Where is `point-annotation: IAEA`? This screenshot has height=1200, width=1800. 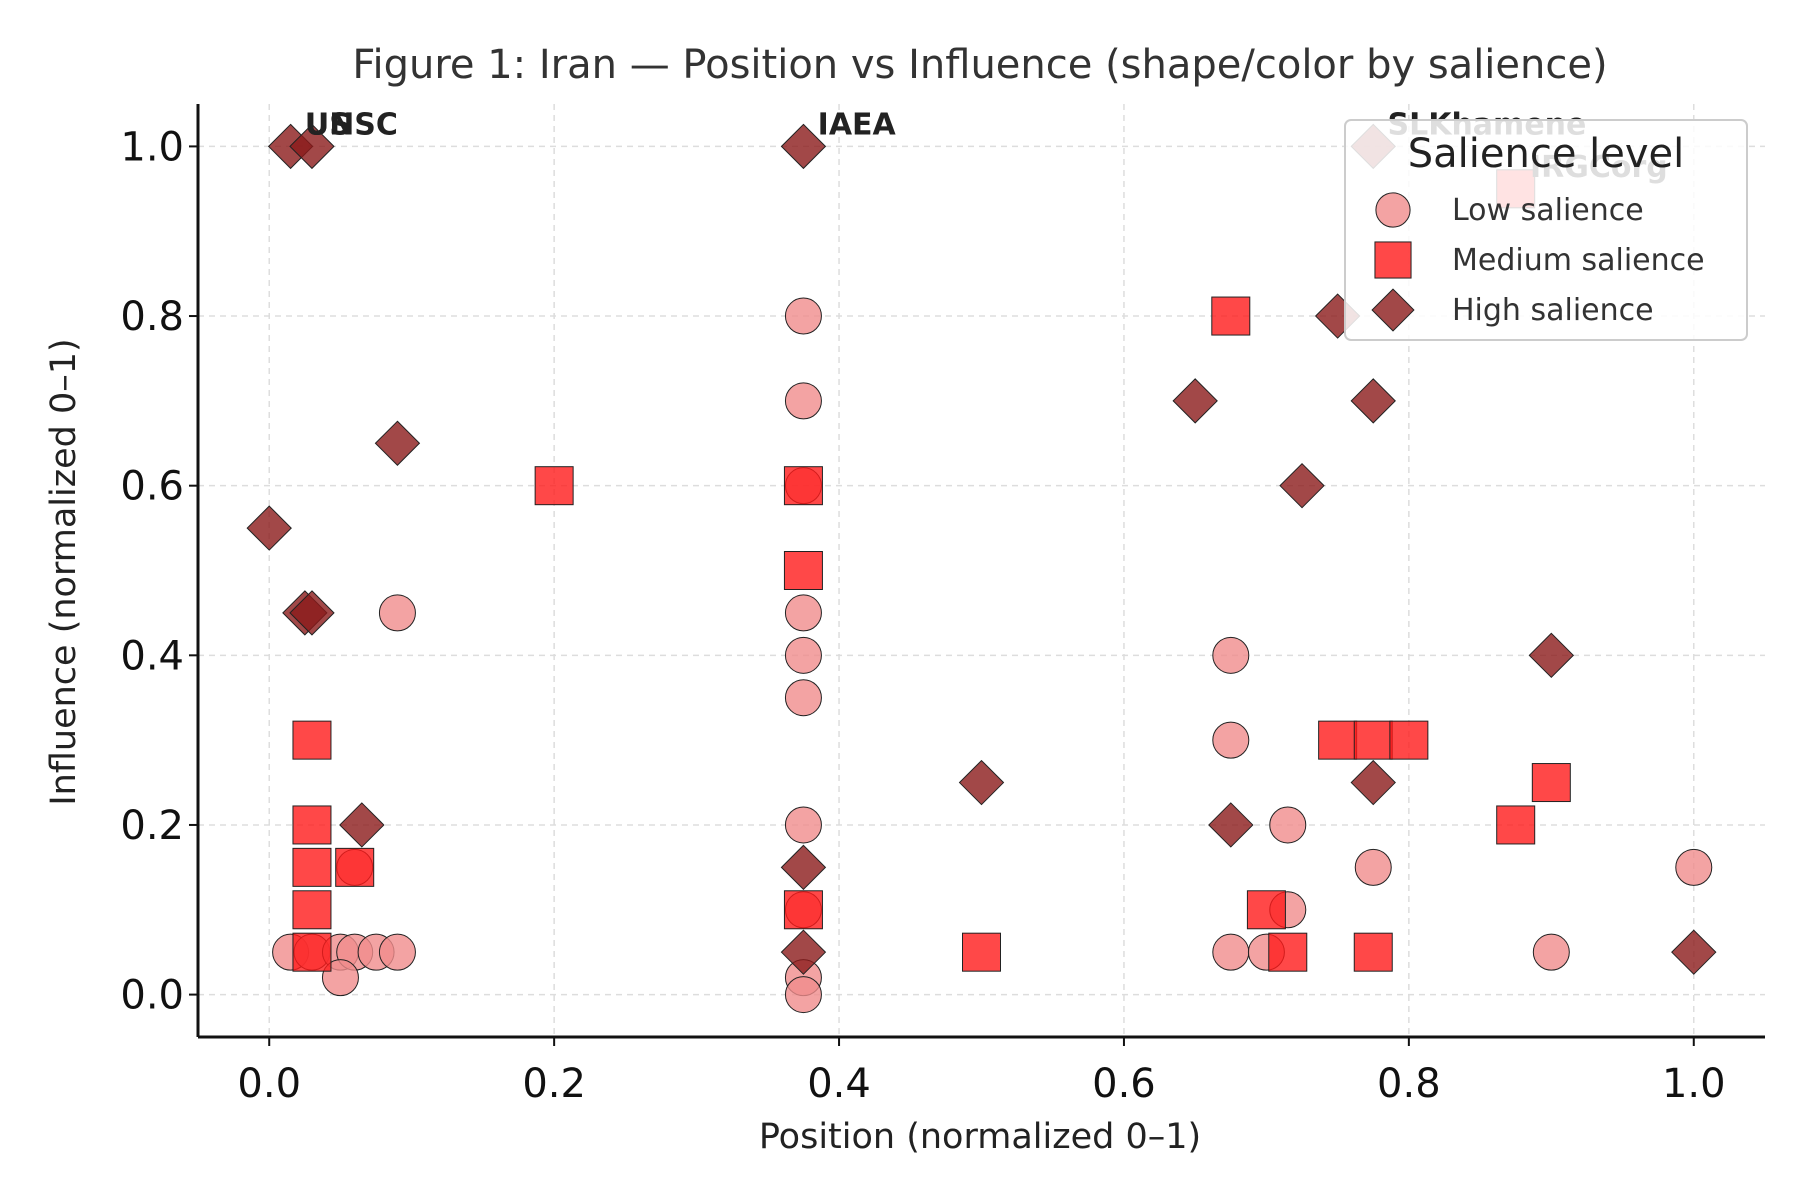 point-annotation: IAEA is located at coordinates (857, 124).